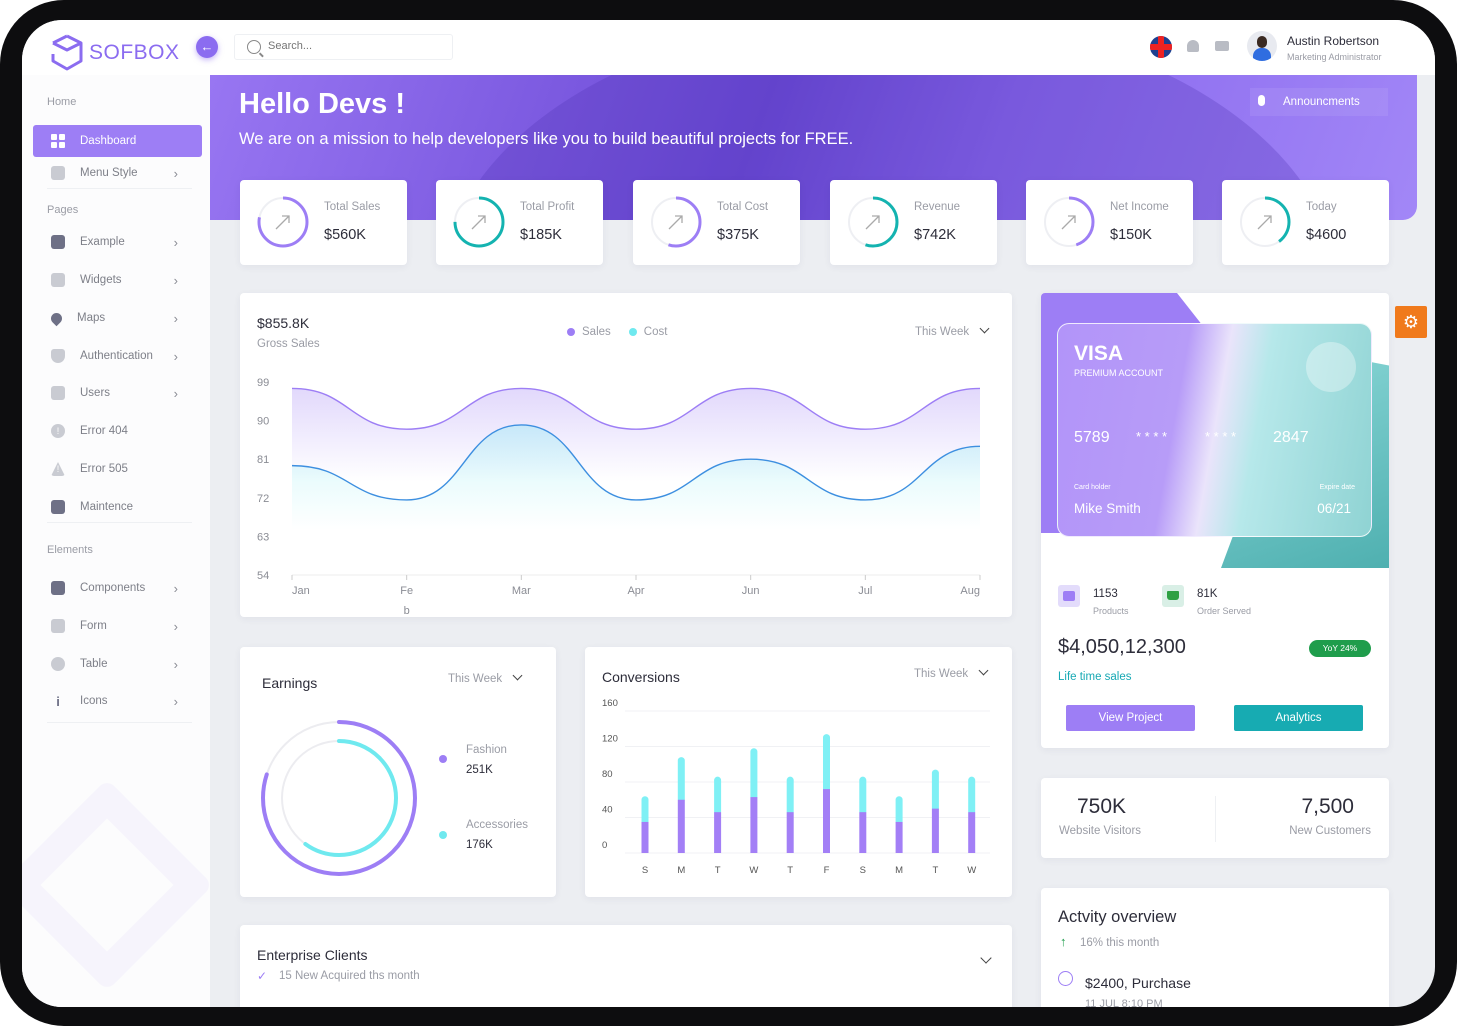 This screenshot has height=1026, width=1457. What do you see at coordinates (971, 870) in the screenshot?
I see `x-tick-label: W` at bounding box center [971, 870].